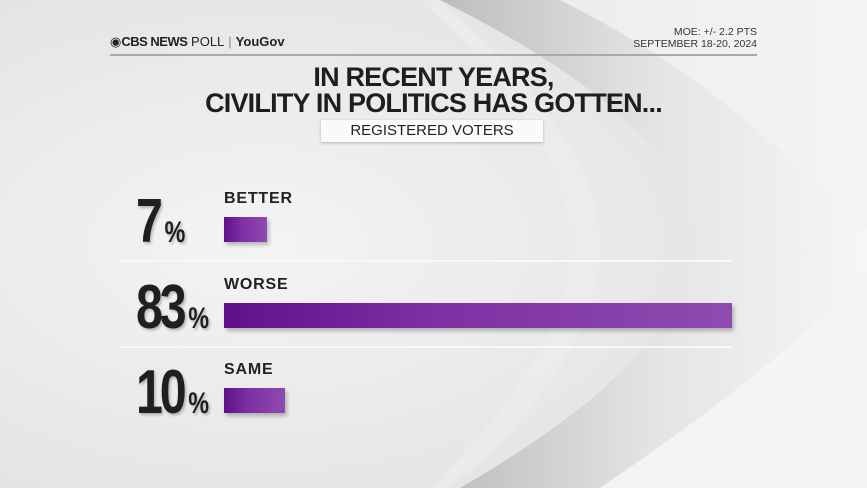 Image resolution: width=867 pixels, height=488 pixels. I want to click on bar-better, so click(245, 229).